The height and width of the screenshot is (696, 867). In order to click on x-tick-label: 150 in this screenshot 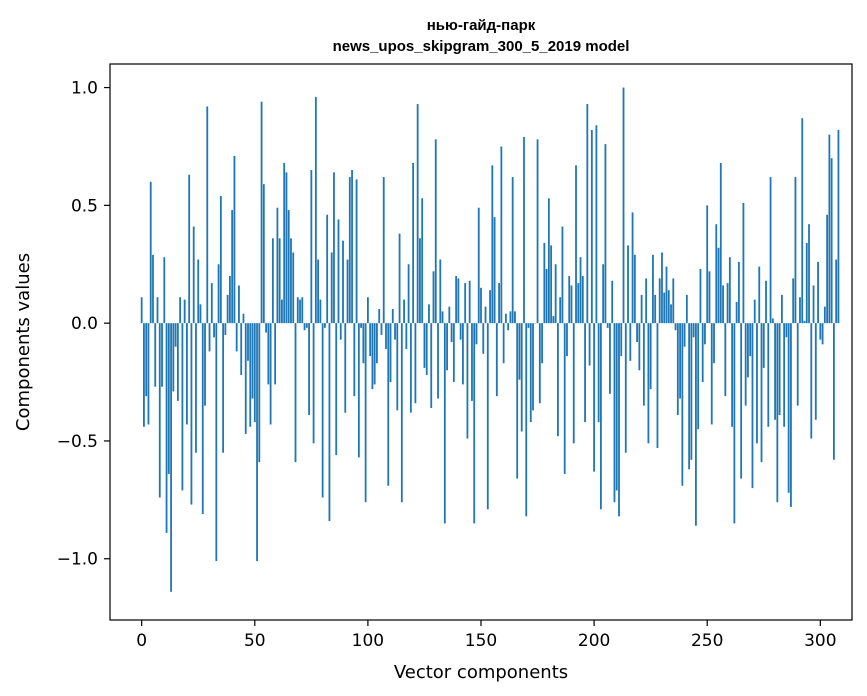, I will do `click(481, 641)`.